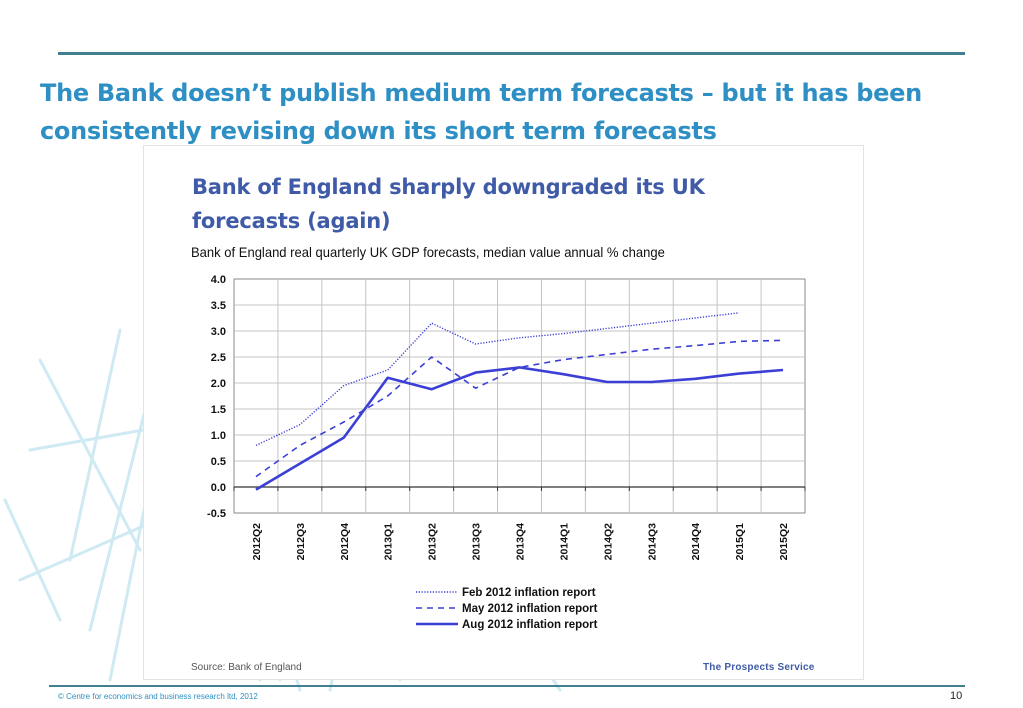 This screenshot has height=708, width=1023. What do you see at coordinates (608, 542) in the screenshot?
I see `x-tick-label: 2014Q2` at bounding box center [608, 542].